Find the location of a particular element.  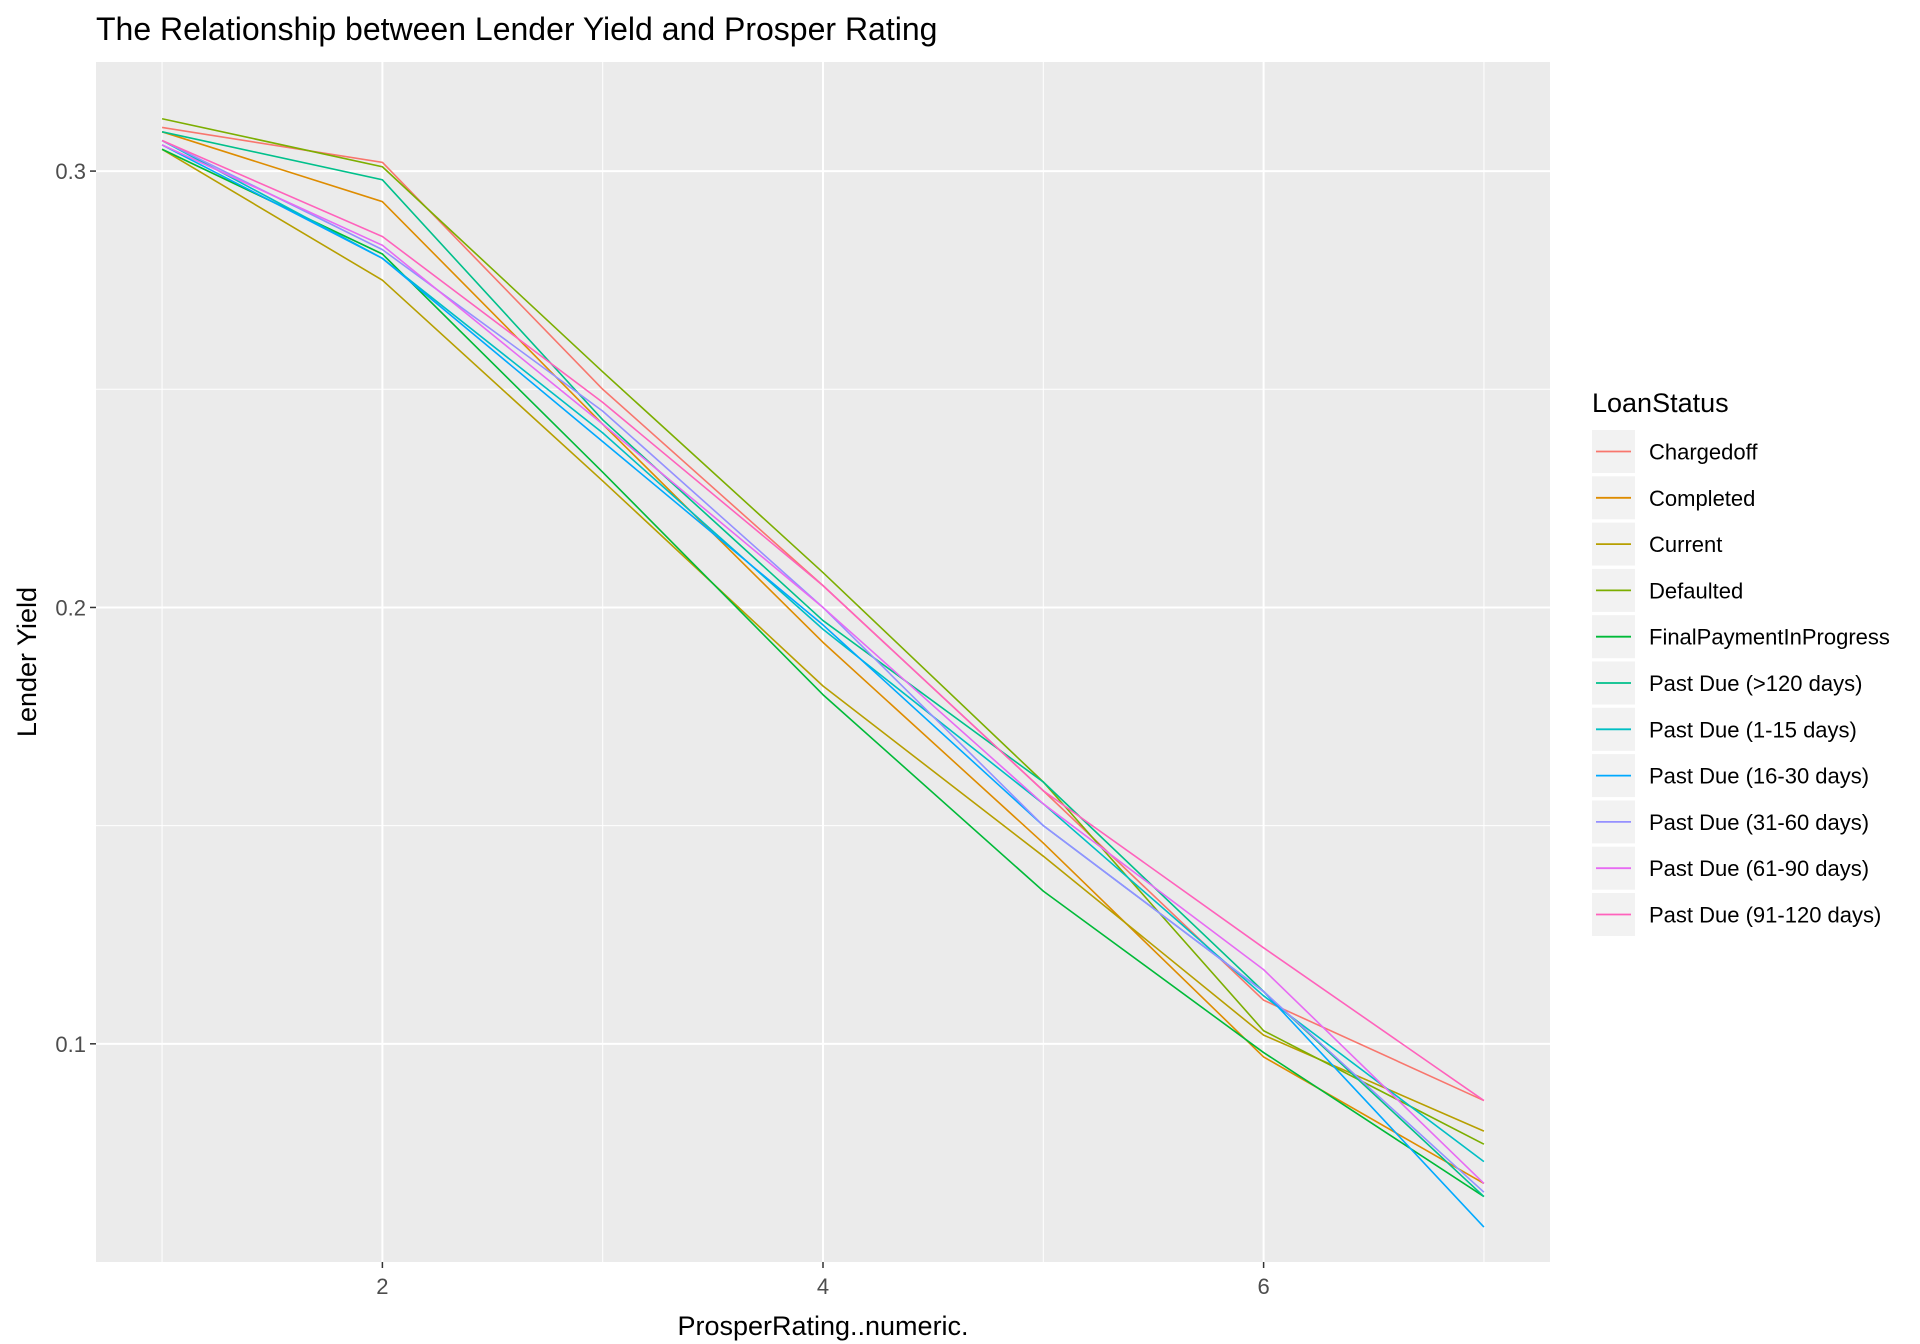

x-axis: 2 4 6 is located at coordinates (823, 1280).